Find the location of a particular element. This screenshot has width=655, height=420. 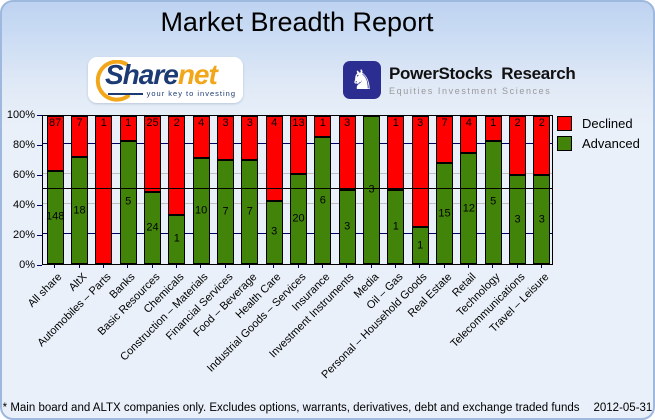

page-title: Market Breadth Report is located at coordinates (297, 22).